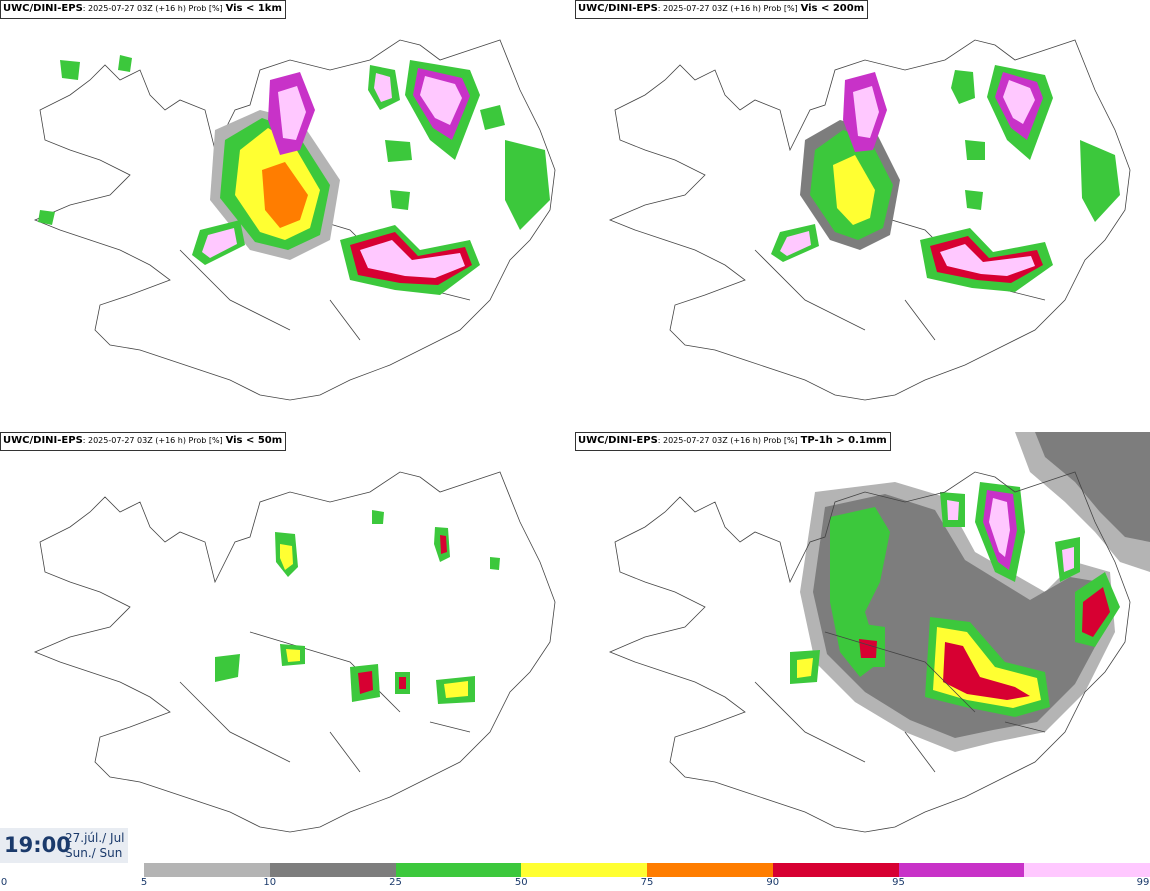 This screenshot has width=1150, height=891. Describe the element at coordinates (1143, 882) in the screenshot. I see `colorbar-tick-label: 99` at that location.